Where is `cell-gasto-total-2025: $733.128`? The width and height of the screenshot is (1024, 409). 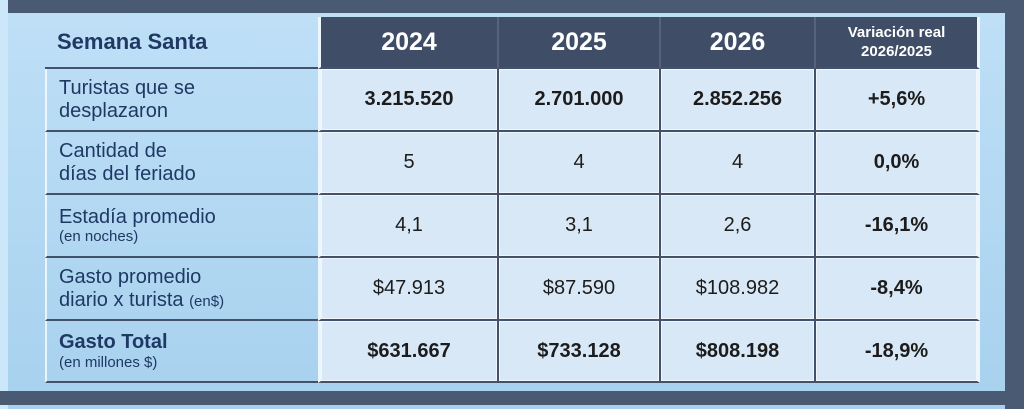 cell-gasto-total-2025: $733.128 is located at coordinates (578, 352).